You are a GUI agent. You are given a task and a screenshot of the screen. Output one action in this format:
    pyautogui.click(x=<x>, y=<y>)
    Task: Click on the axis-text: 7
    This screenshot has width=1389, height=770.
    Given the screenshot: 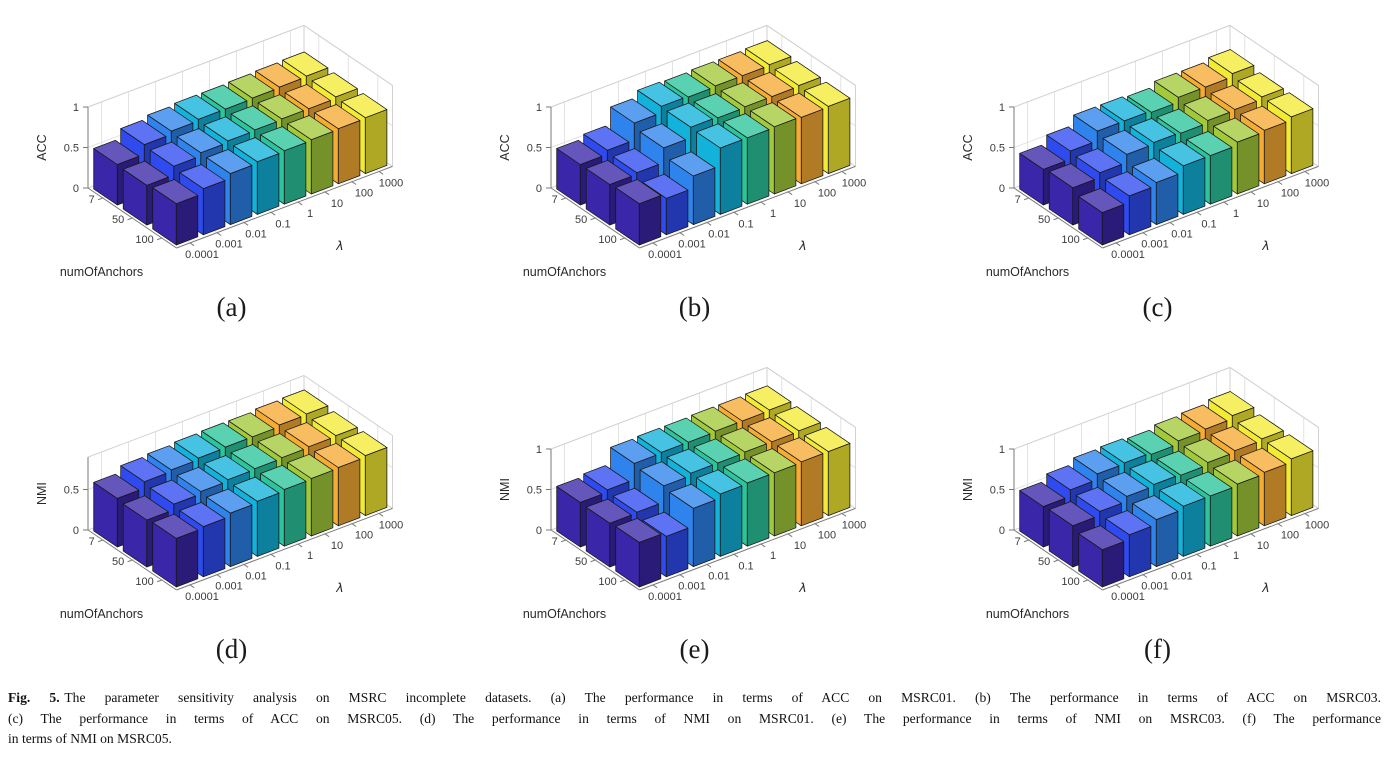 What is the action you would take?
    pyautogui.click(x=92, y=200)
    